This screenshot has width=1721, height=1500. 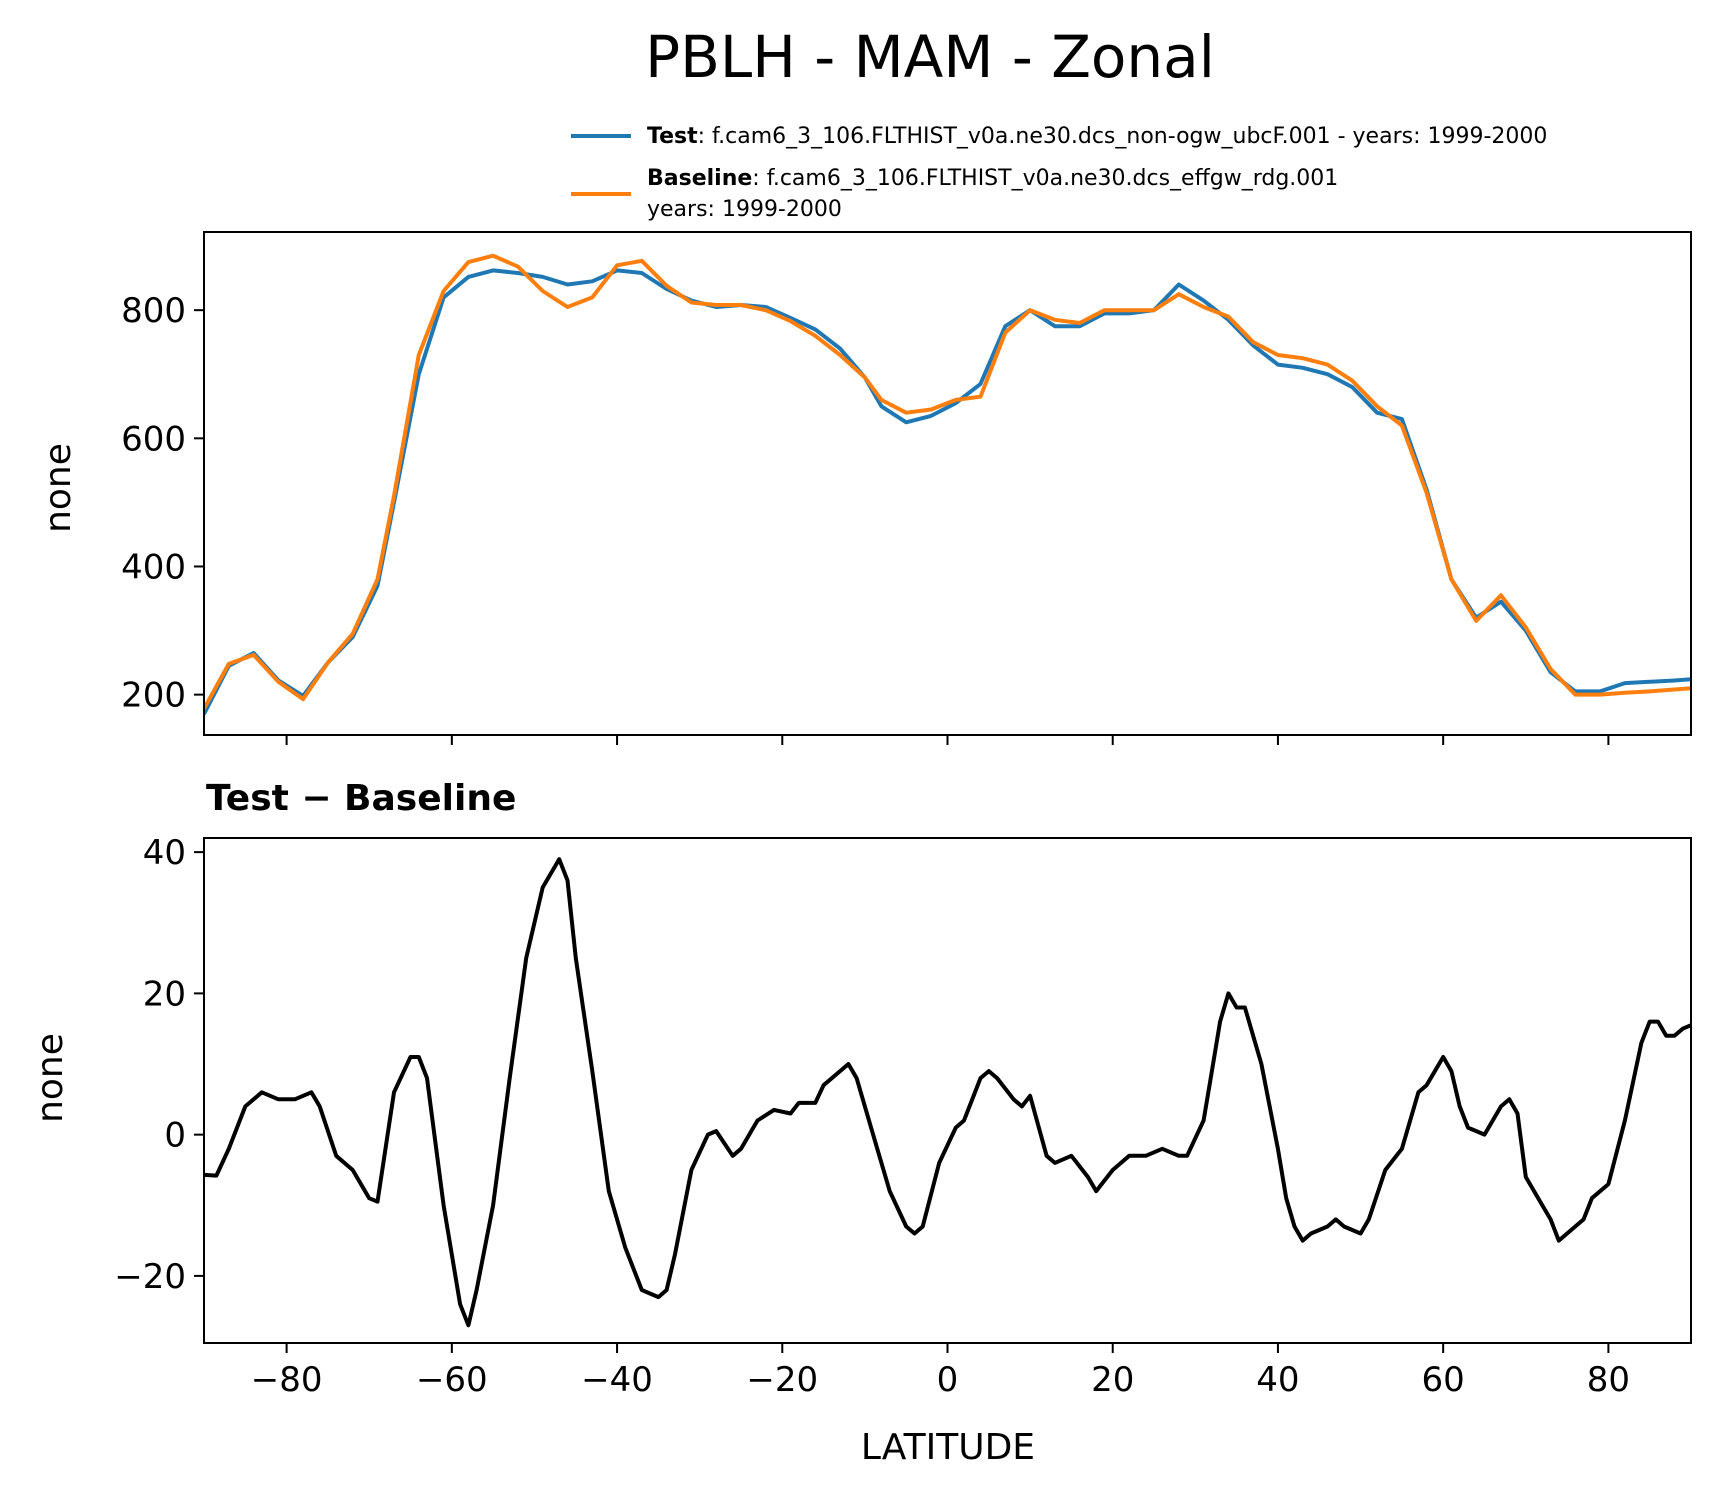 I want to click on bottom-ylabel: none, so click(x=50, y=1078).